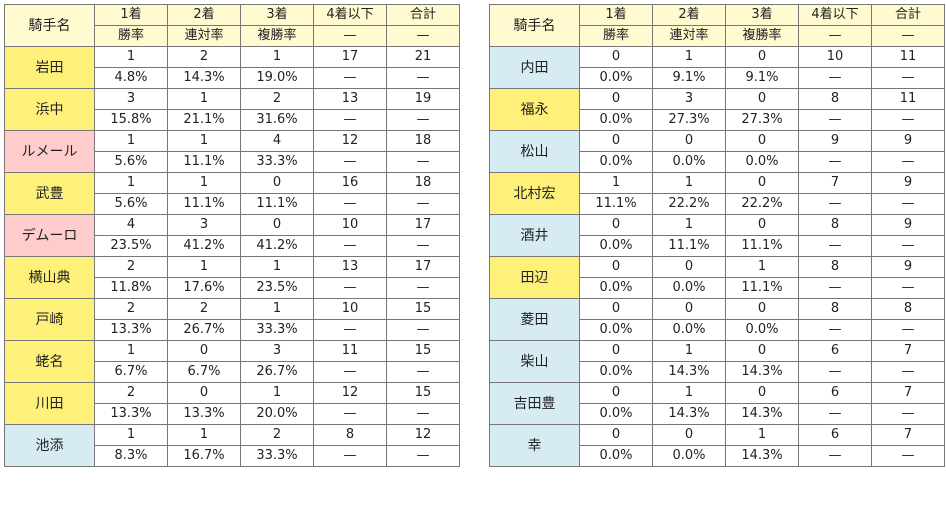  I want to click on jockey-rates-row: 23.5% 41.2% 41.2% — —, so click(232, 246).